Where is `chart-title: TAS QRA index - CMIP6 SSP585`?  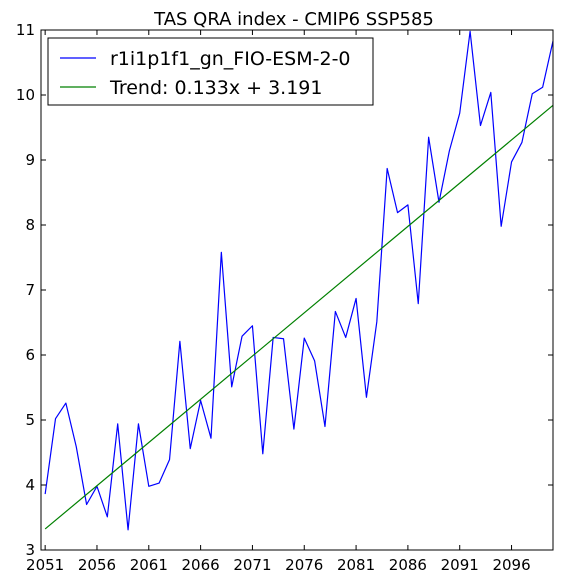 chart-title: TAS QRA index - CMIP6 SSP585 is located at coordinates (293, 19).